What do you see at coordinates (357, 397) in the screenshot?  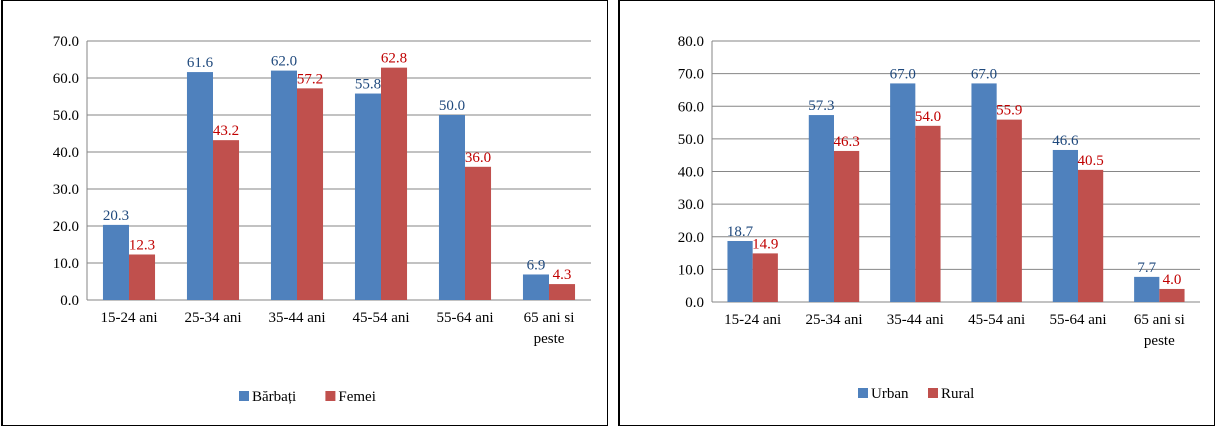 I see `legend-label: Femei` at bounding box center [357, 397].